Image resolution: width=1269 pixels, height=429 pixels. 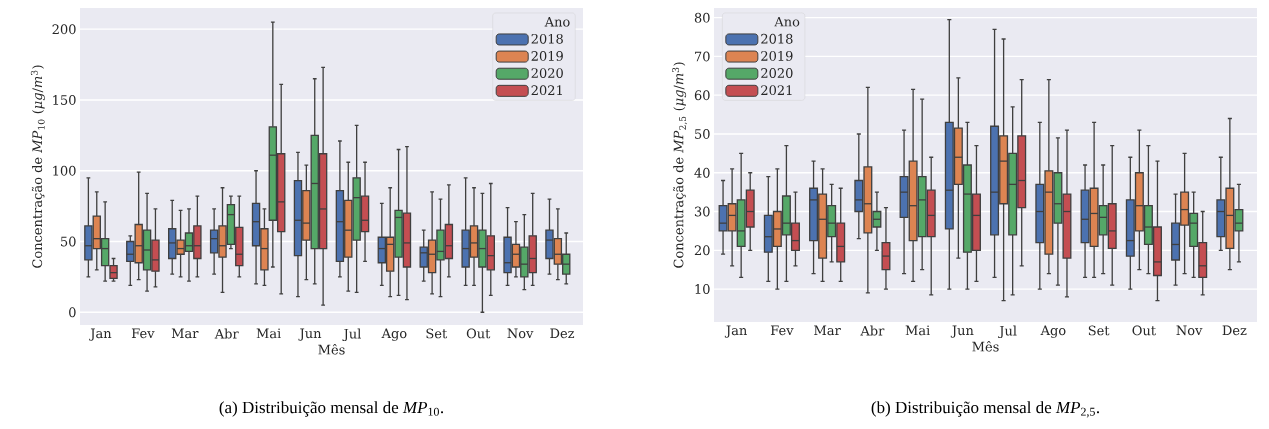 I want to click on text: (a) Distribuição mensal de MP$_{10}$., so click(x=331, y=409).